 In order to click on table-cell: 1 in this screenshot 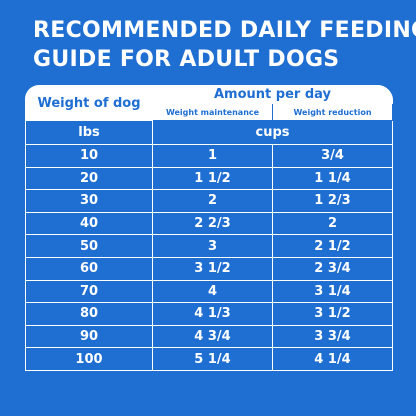, I will do `click(212, 156)`.